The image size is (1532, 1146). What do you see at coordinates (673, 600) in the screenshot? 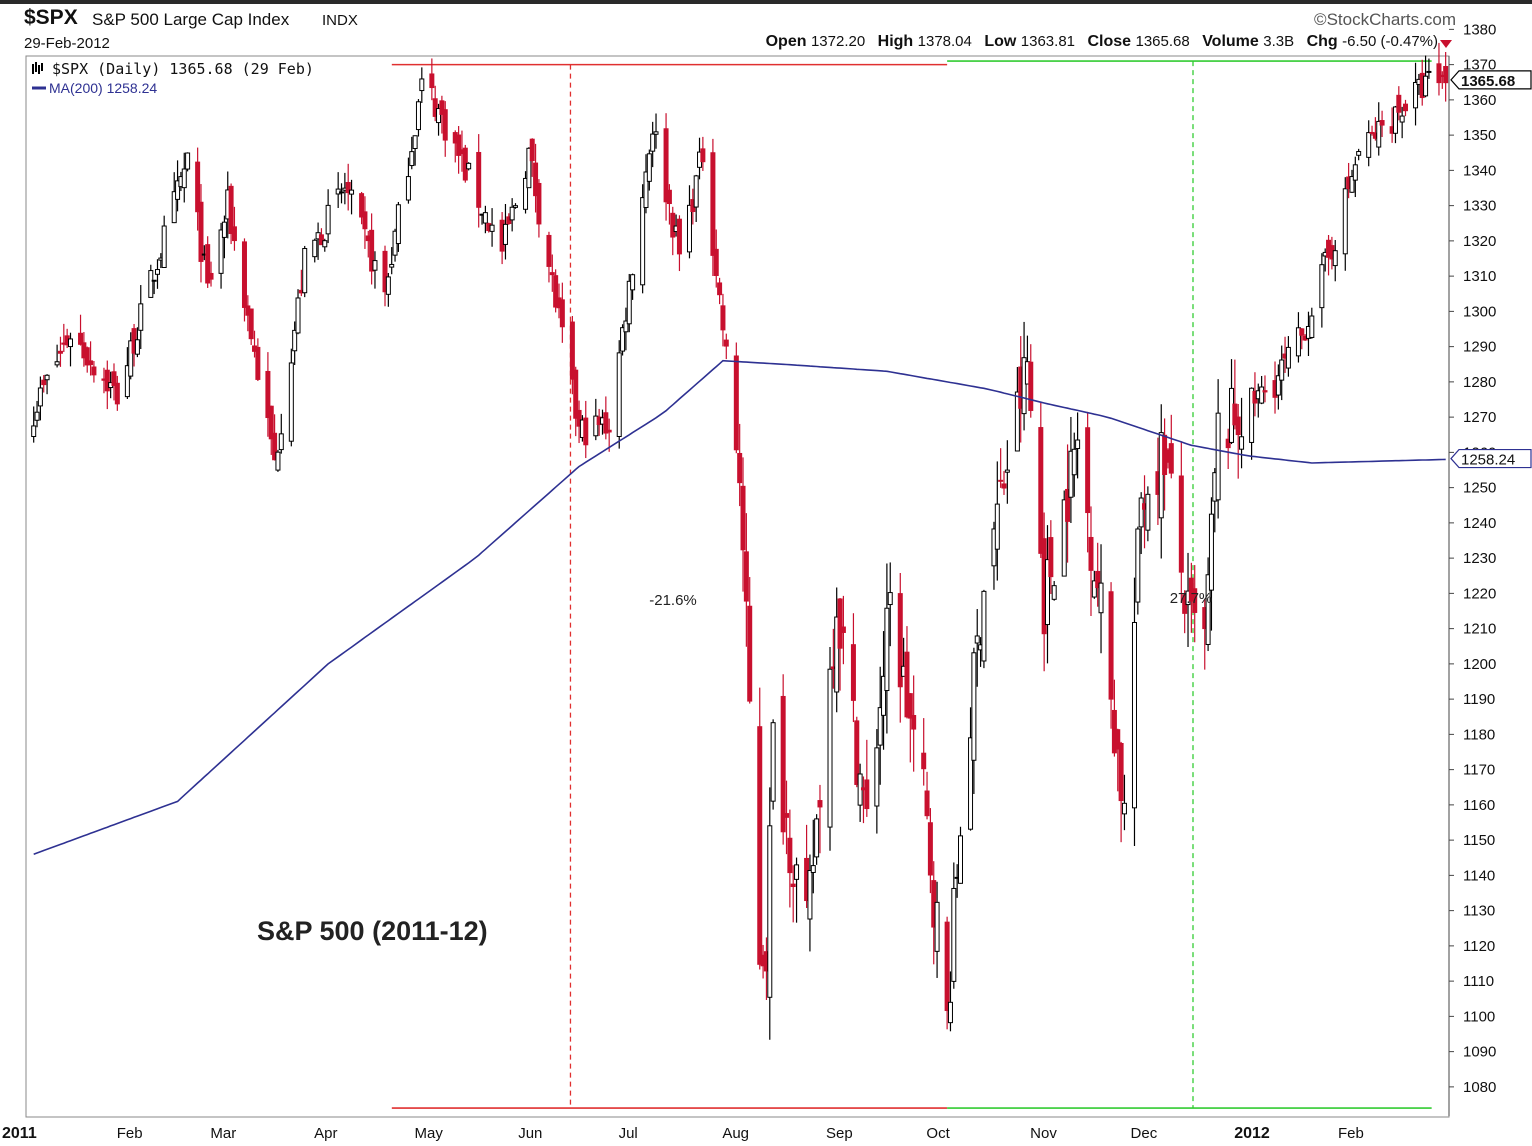
I see `drop-percent-label: -21.6%` at bounding box center [673, 600].